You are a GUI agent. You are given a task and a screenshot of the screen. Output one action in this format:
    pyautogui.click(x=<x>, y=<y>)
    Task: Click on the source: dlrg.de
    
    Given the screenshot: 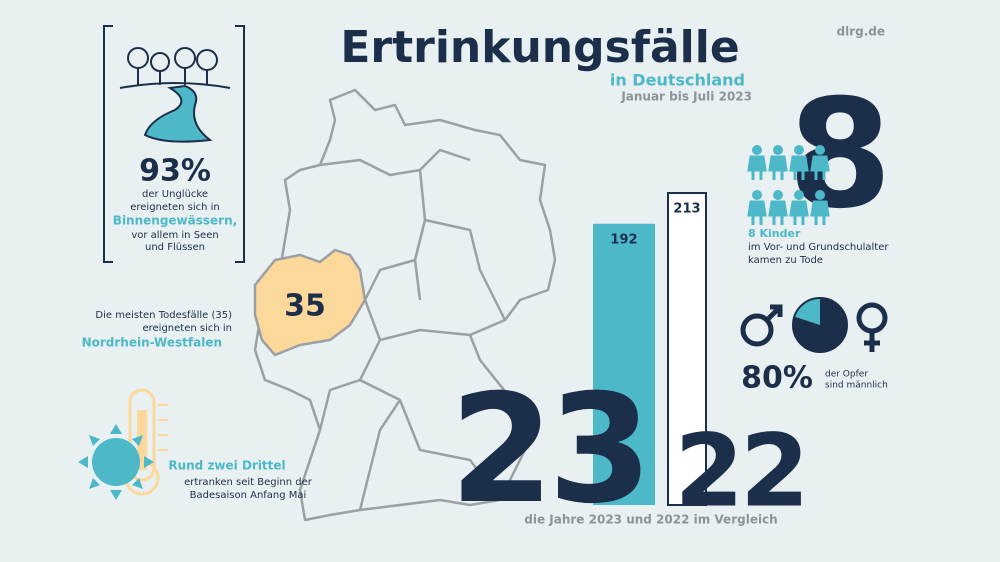 What is the action you would take?
    pyautogui.click(x=861, y=32)
    